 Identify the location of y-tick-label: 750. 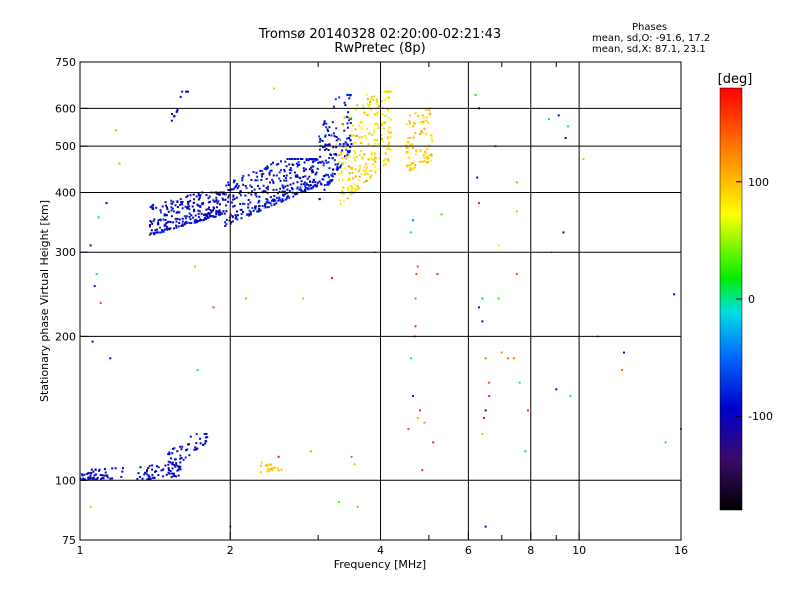
(65, 62).